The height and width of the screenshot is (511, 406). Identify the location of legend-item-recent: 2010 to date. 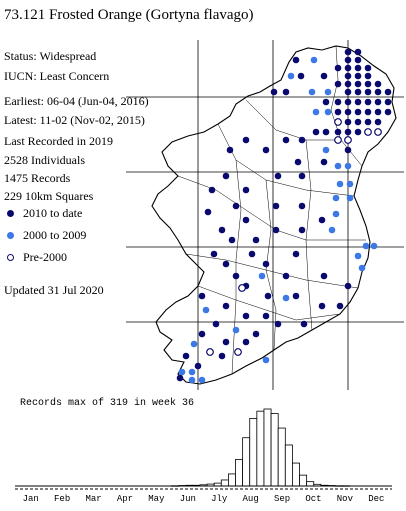
(45, 213).